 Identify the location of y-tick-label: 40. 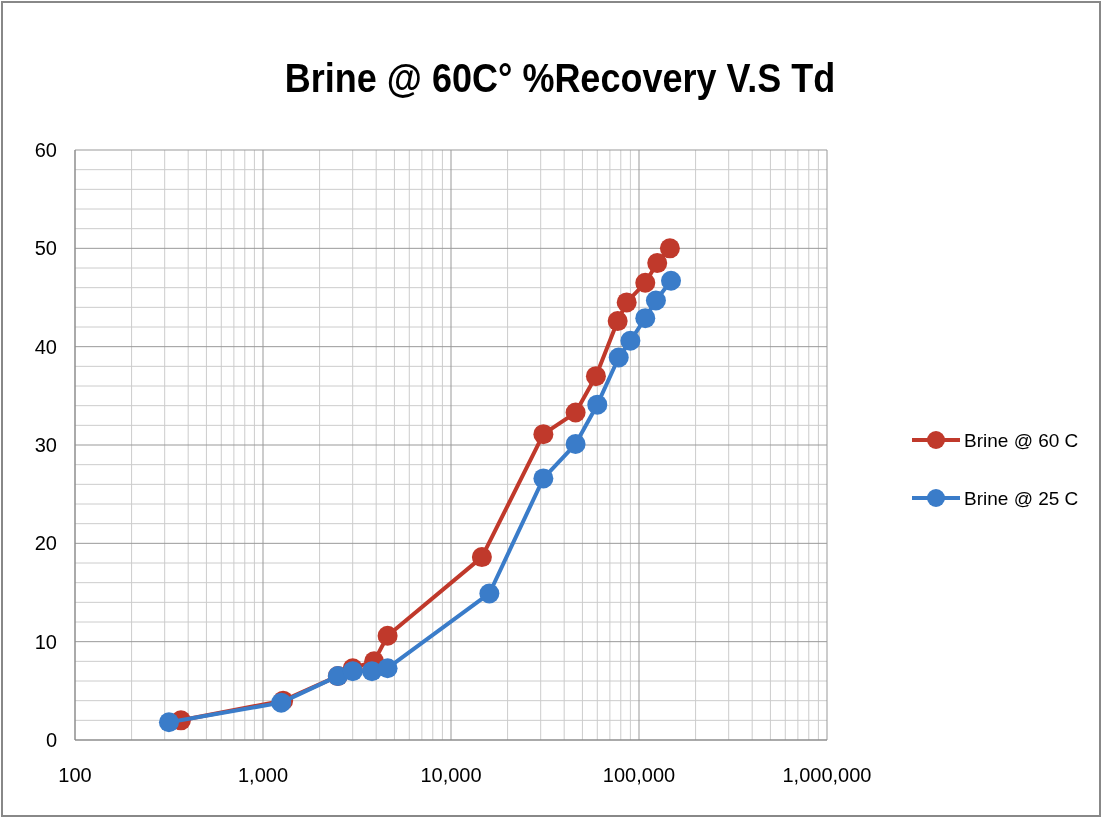
(45, 346).